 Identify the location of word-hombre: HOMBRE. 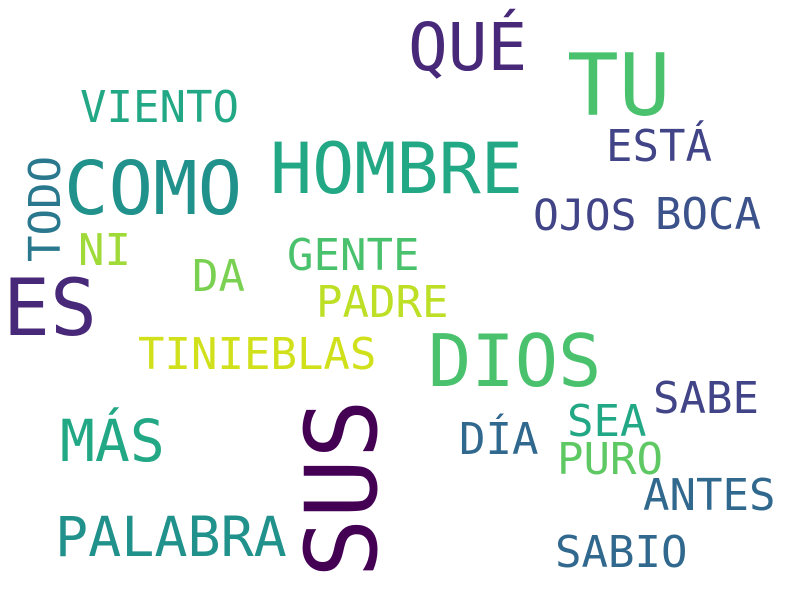
(396, 169).